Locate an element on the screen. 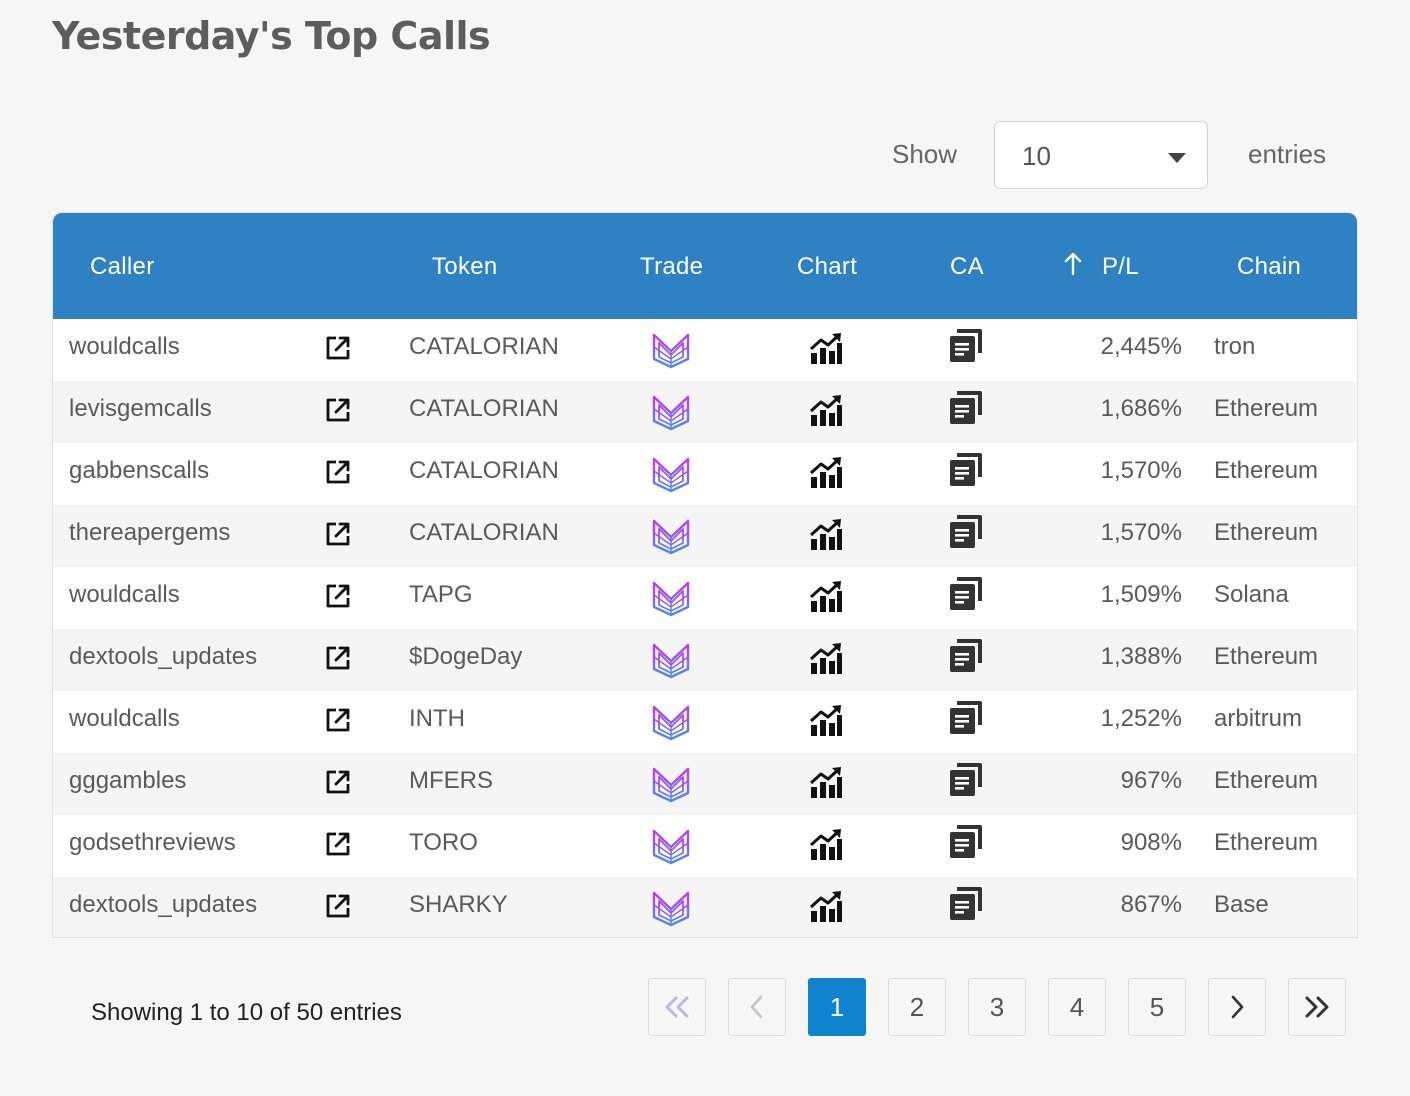 This screenshot has width=1410, height=1096. first-page-button is located at coordinates (677, 1007).